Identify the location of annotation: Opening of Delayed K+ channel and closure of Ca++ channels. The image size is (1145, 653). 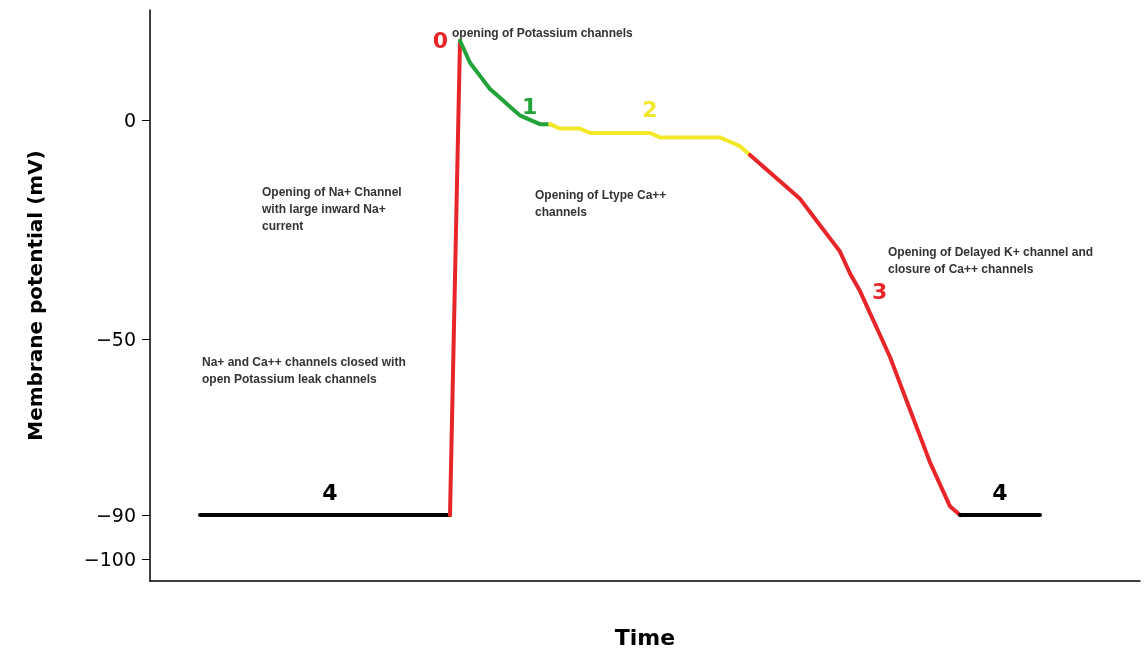
(992, 260).